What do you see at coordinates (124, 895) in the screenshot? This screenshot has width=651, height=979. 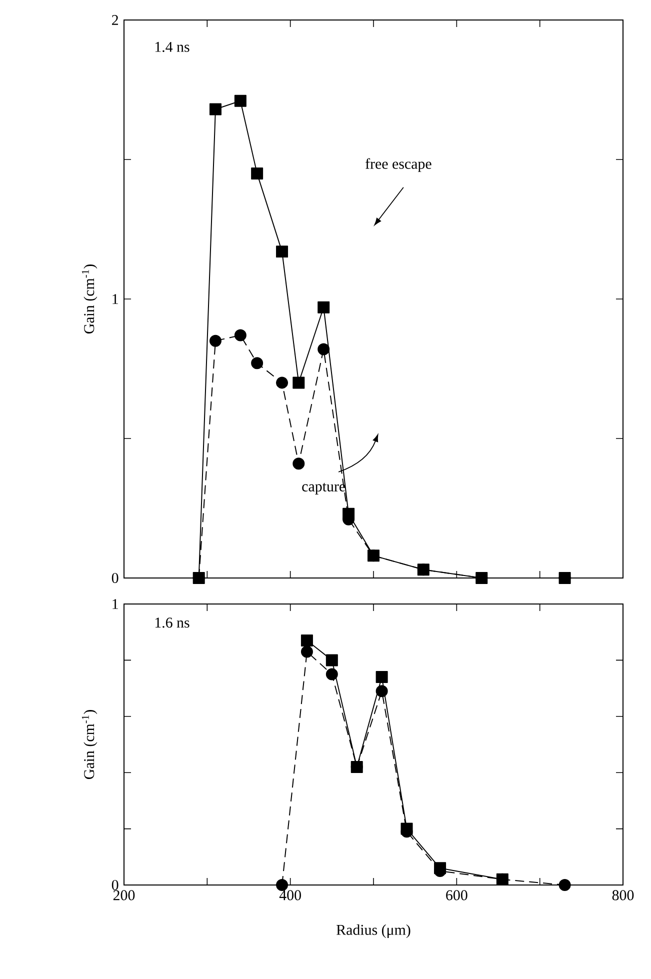 I see `x-tick-label: 200` at bounding box center [124, 895].